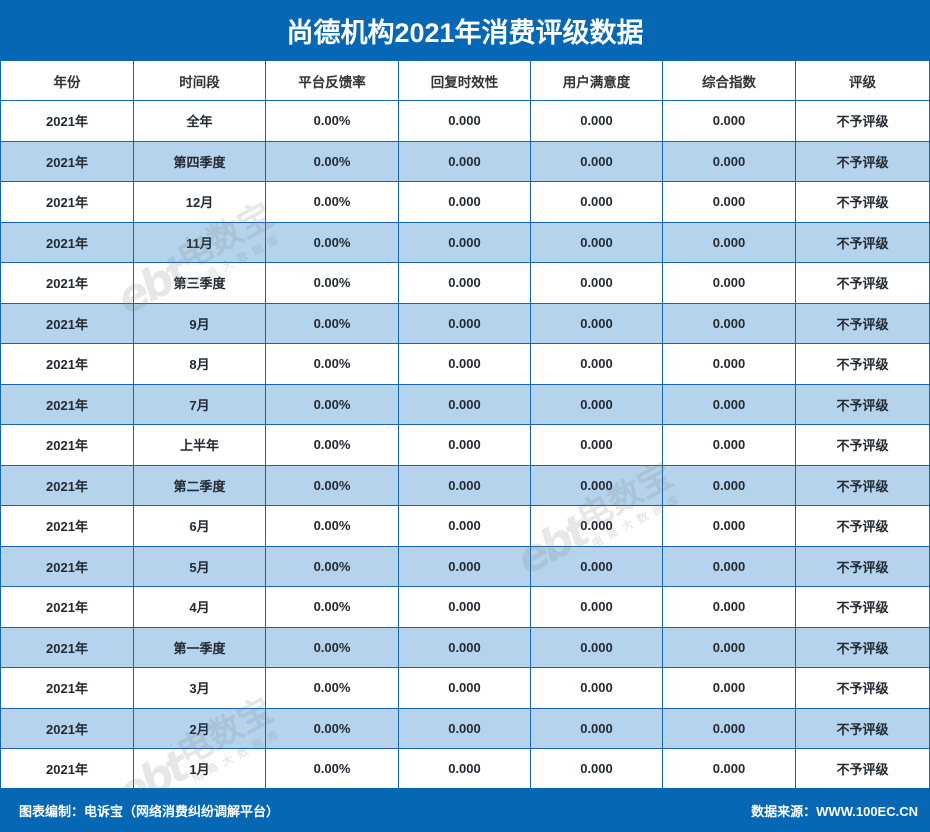  Describe the element at coordinates (199, 364) in the screenshot. I see `cell-period: 8月` at that location.